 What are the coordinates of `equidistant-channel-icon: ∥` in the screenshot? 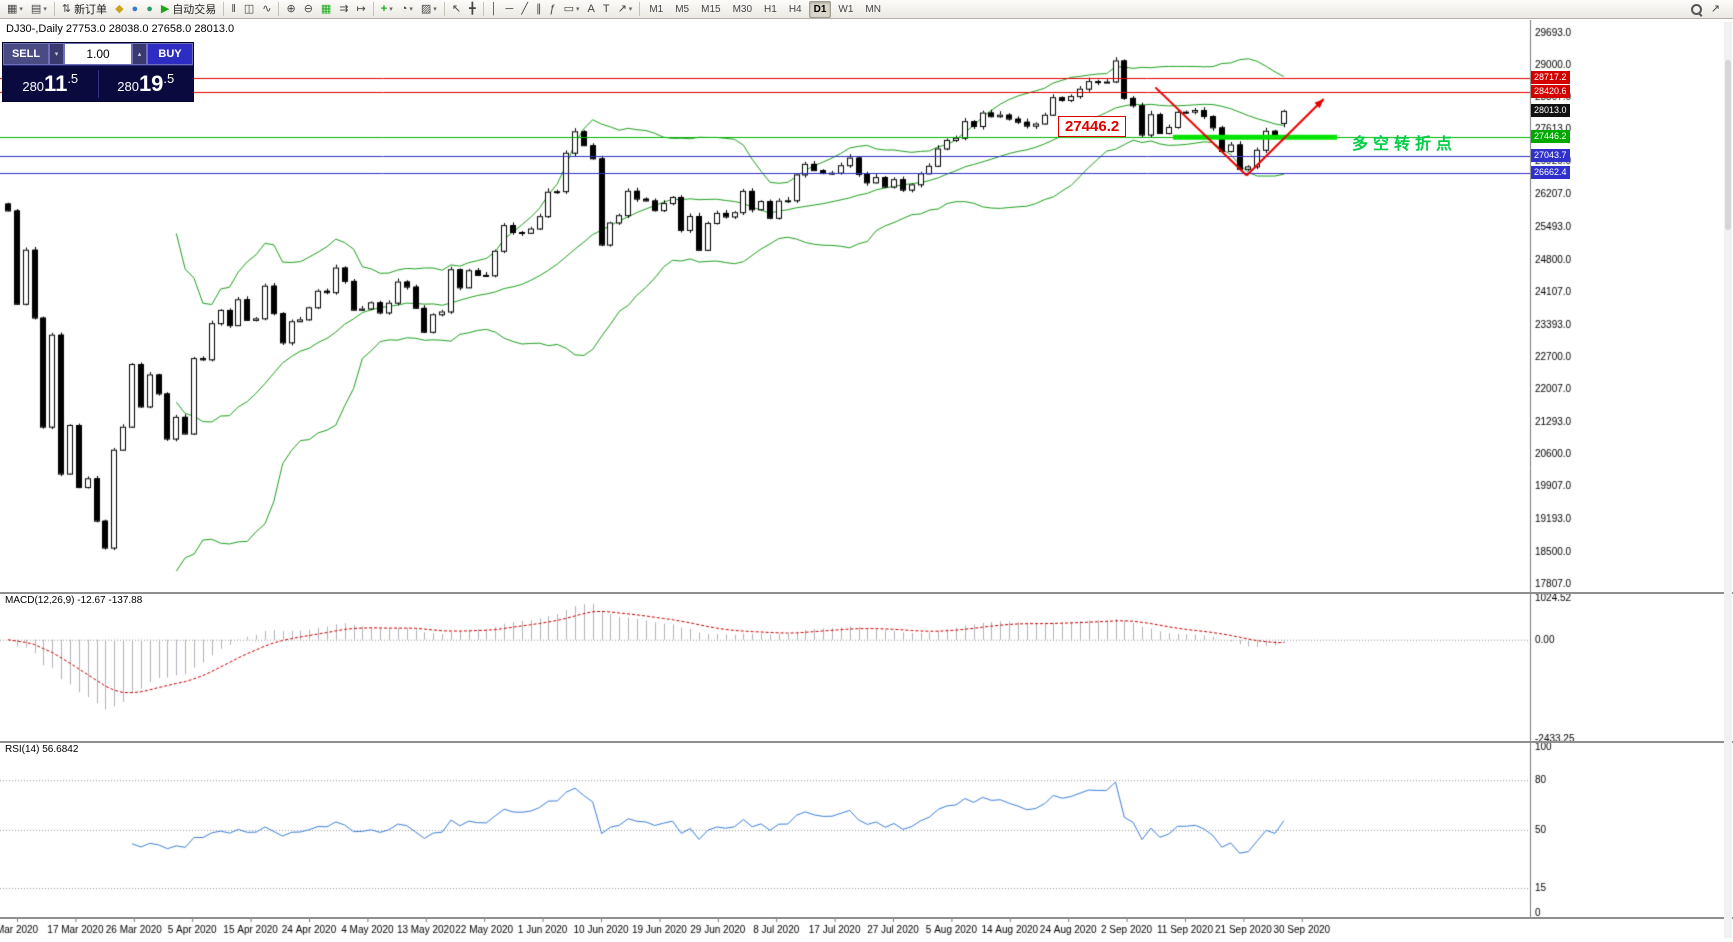 It's located at (538, 8).